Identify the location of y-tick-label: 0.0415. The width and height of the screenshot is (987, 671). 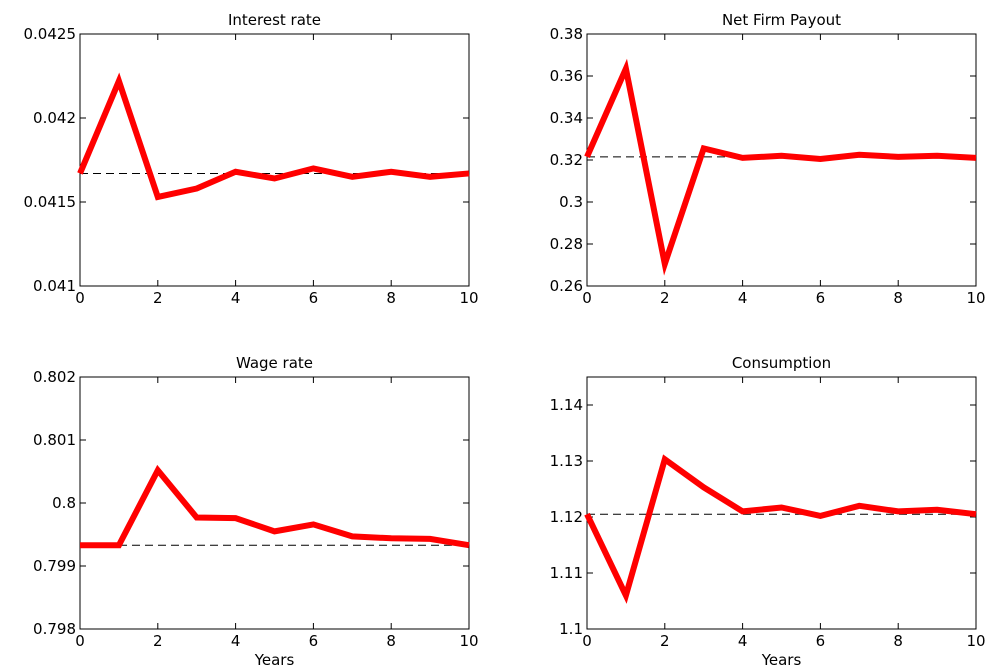
(50, 202).